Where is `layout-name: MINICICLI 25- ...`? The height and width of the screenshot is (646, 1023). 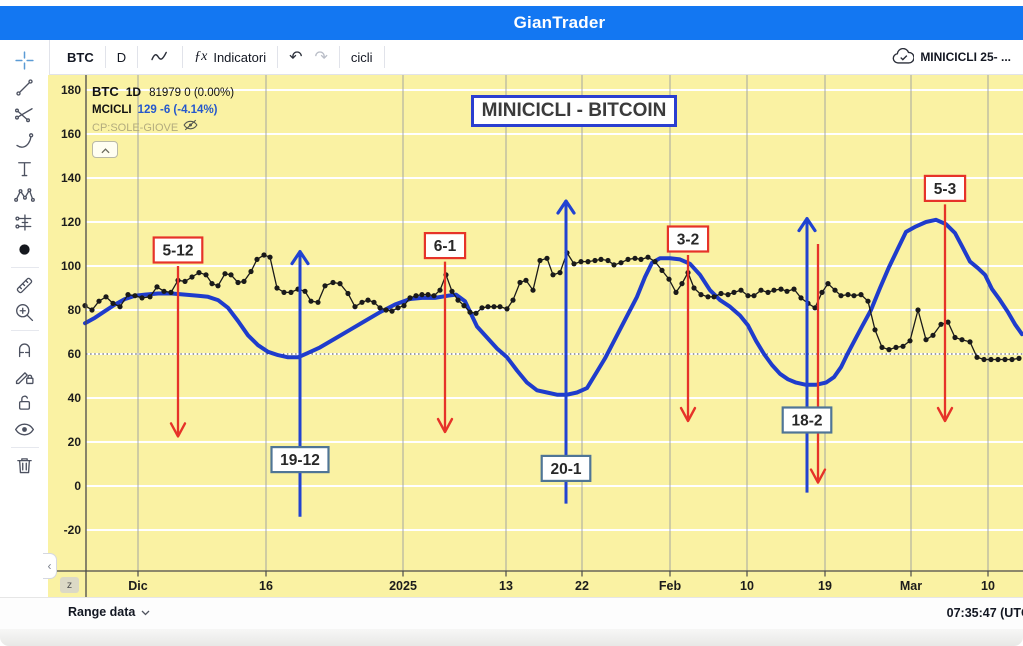
layout-name: MINICICLI 25- ... is located at coordinates (965, 57).